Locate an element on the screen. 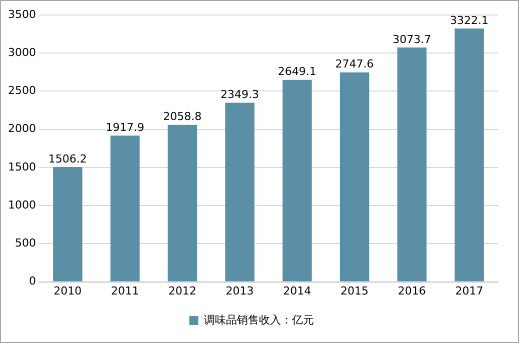  data-label: 2349.3 is located at coordinates (240, 95).